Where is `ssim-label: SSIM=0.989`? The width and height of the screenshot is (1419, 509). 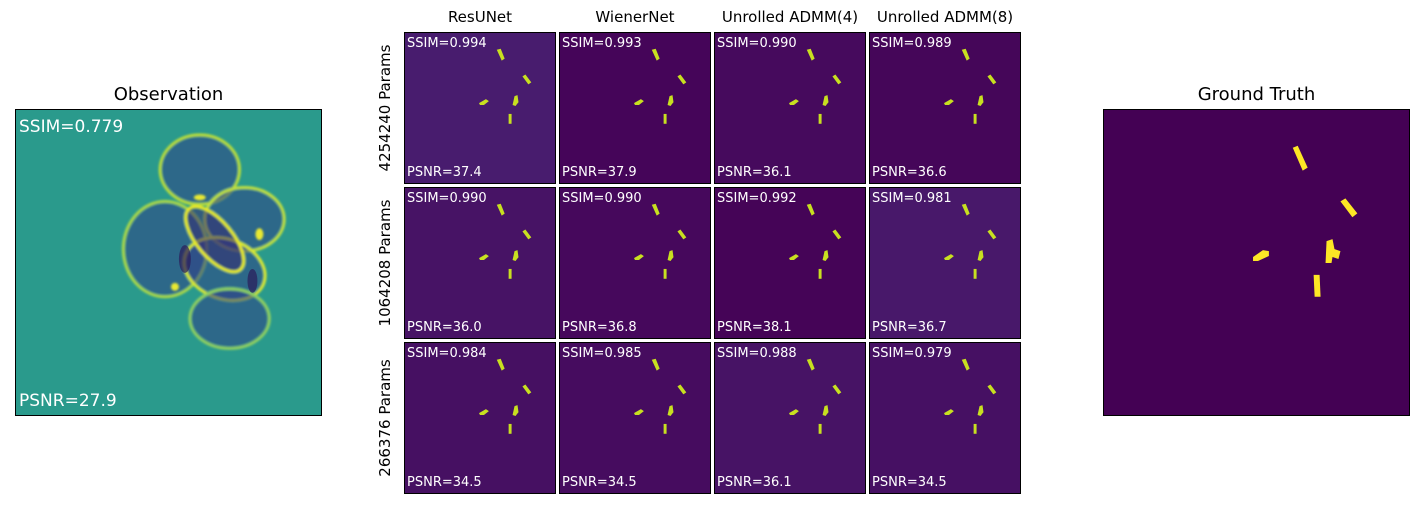
ssim-label: SSIM=0.989 is located at coordinates (912, 43).